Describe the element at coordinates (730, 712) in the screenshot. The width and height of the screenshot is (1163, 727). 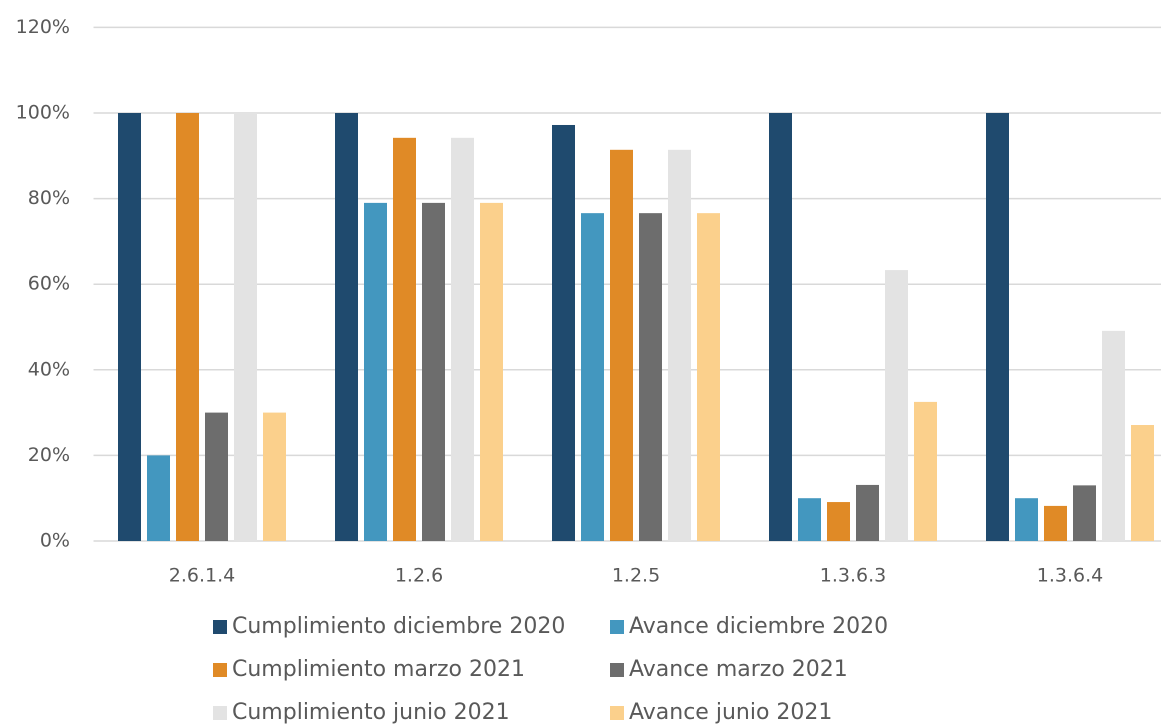
I see `legend-label: Avance junio 2021` at that location.